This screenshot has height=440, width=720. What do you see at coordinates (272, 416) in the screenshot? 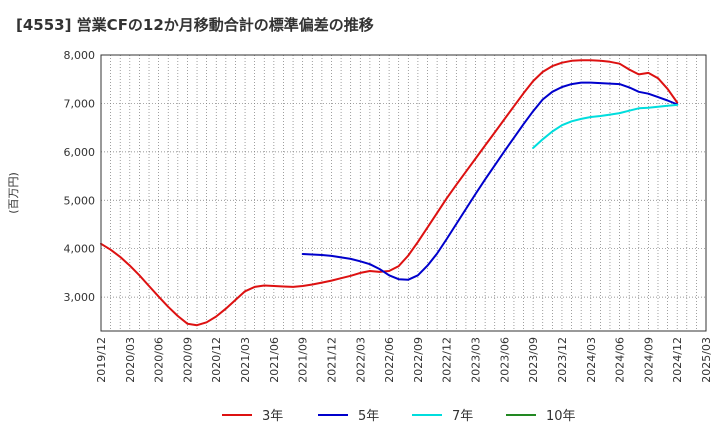
I see `legend-label: 3年` at bounding box center [272, 416].